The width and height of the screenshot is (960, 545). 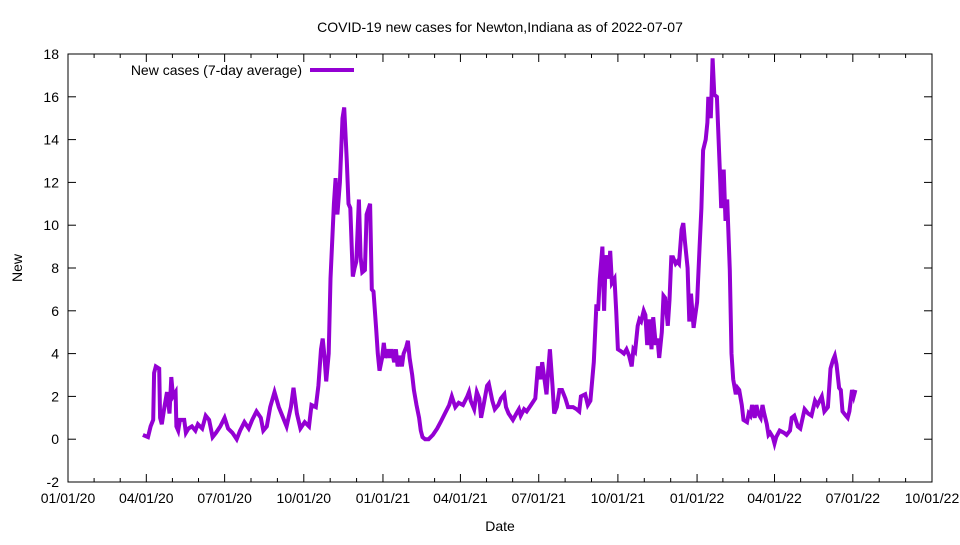 I want to click on y-tick-label: 12, so click(x=51, y=182).